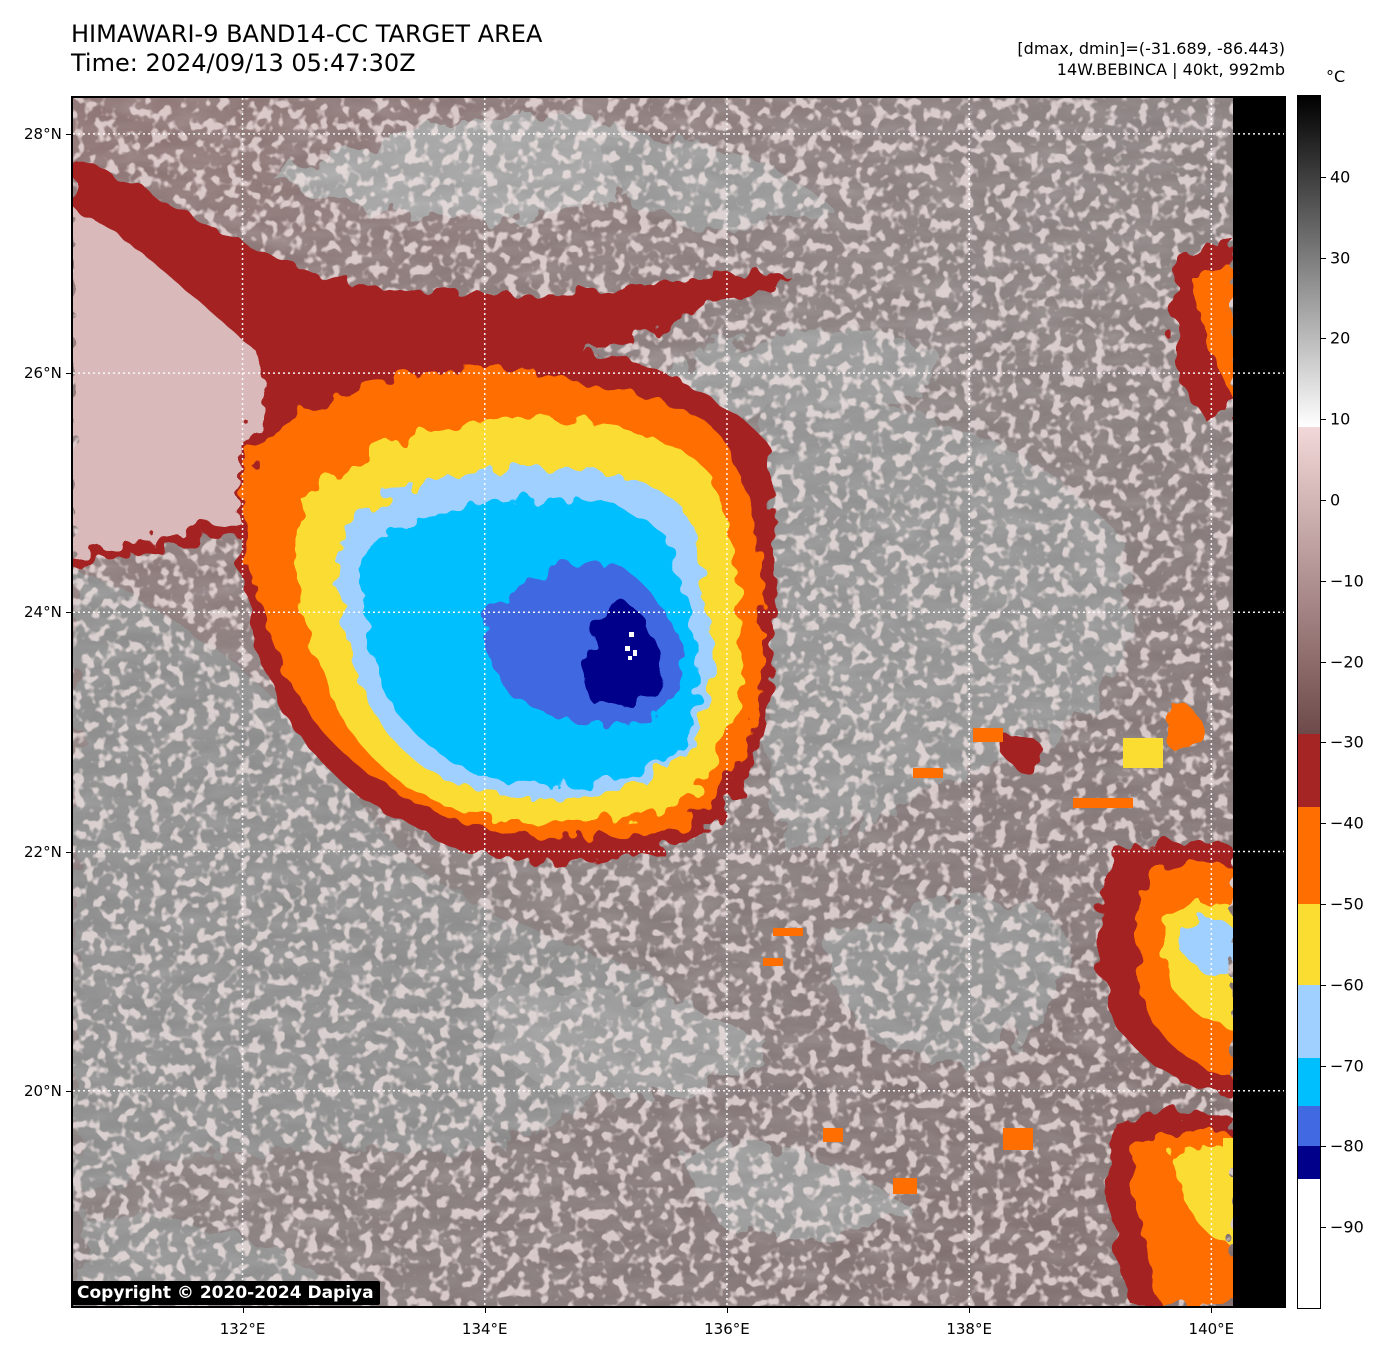  Describe the element at coordinates (631, 646) in the screenshot. I see `coldest-pixels` at that location.